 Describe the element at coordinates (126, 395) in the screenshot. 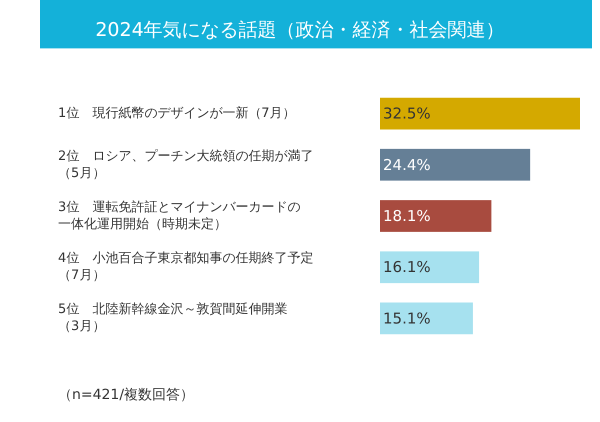

I see `text: （n=421/複数回答）` at that location.